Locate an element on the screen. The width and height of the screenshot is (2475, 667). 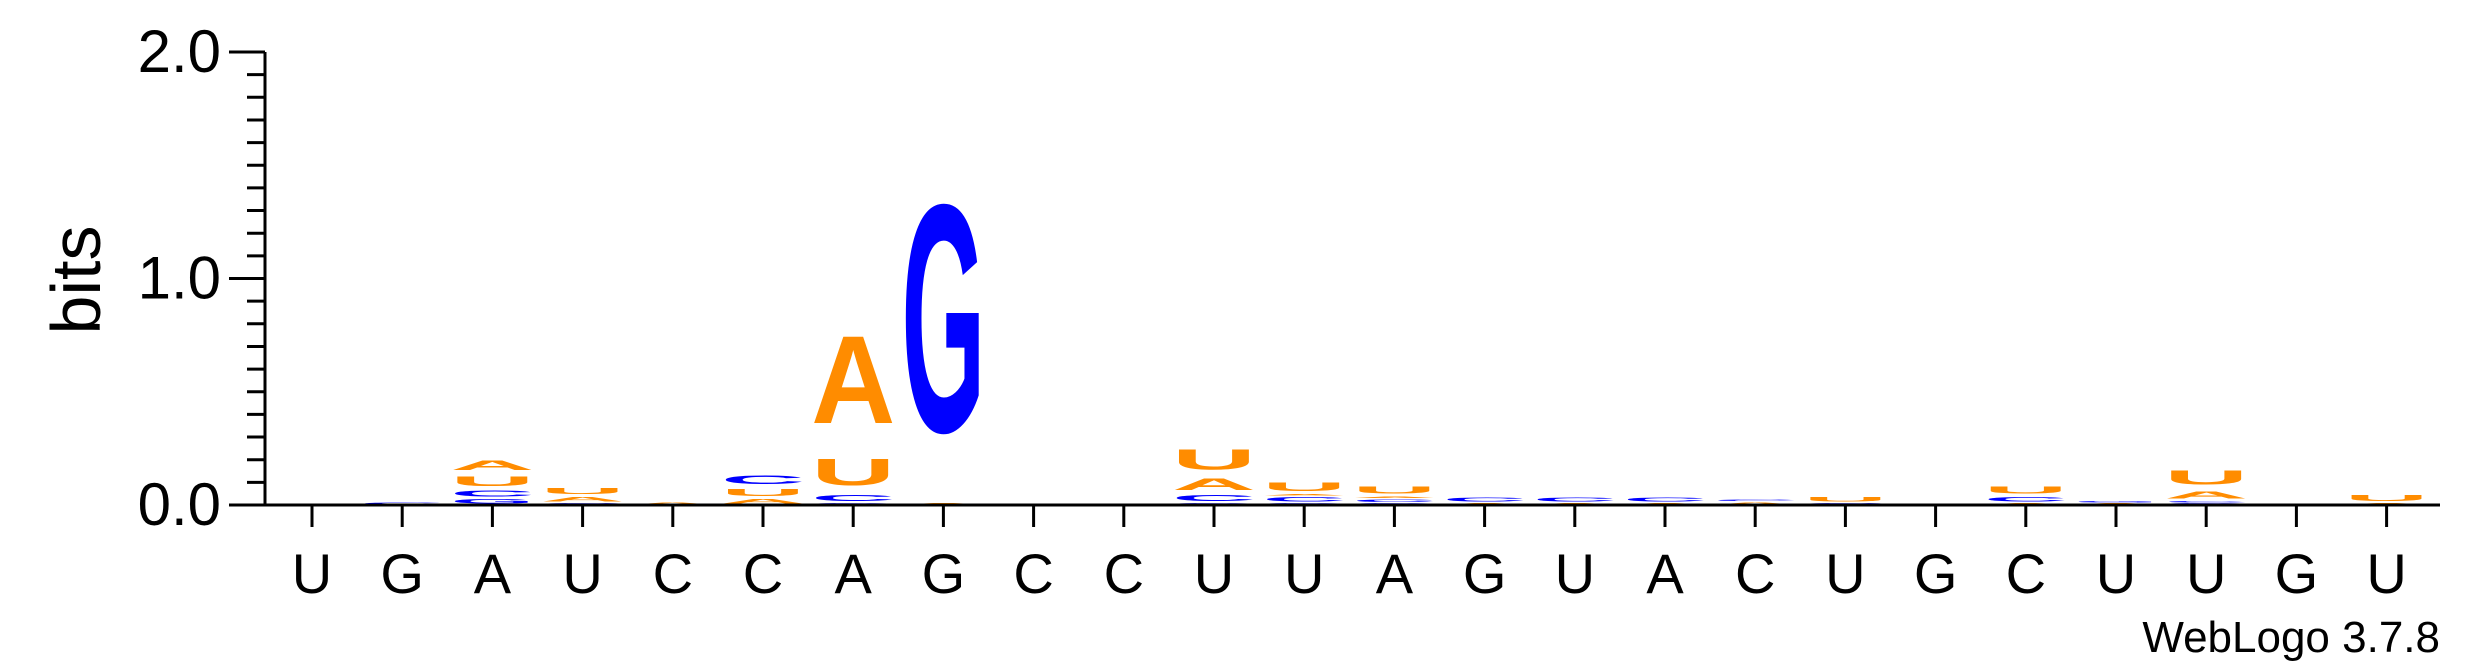
y-ticks: 0.0 1.0 2.0 is located at coordinates (201, 278).